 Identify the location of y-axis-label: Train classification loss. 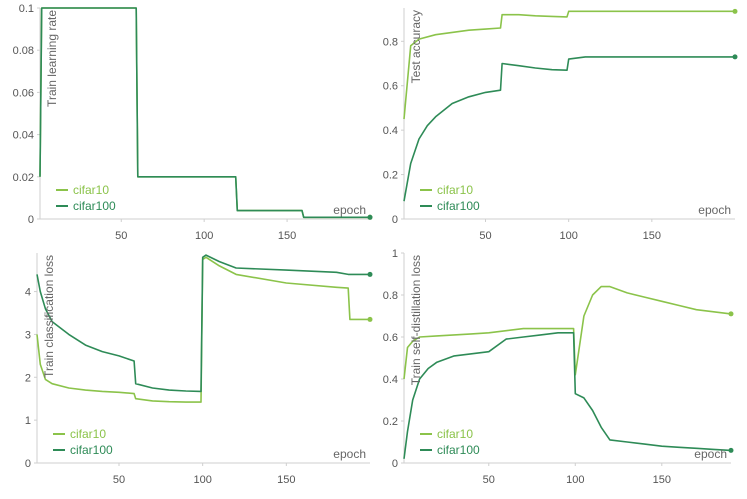
(49, 316).